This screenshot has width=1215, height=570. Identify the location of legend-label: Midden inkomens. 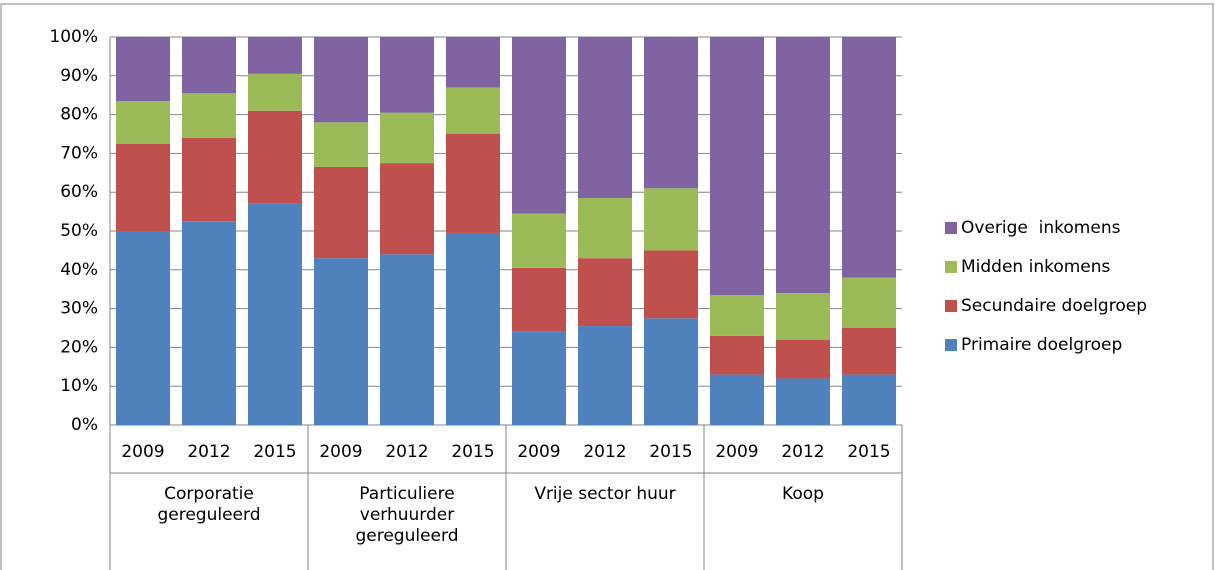
(1036, 267).